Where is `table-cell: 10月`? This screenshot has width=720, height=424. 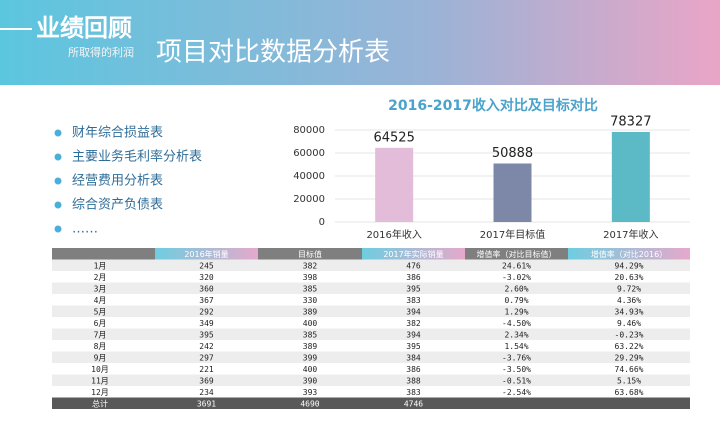
table-cell: 10月 is located at coordinates (100, 369).